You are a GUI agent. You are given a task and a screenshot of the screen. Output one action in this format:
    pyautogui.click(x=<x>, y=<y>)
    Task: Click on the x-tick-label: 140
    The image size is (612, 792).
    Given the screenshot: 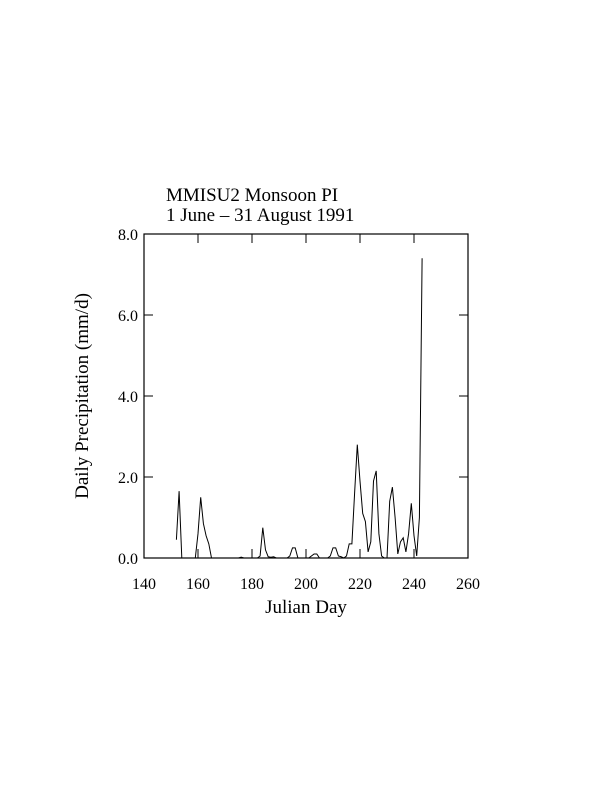 What is the action you would take?
    pyautogui.click(x=144, y=584)
    